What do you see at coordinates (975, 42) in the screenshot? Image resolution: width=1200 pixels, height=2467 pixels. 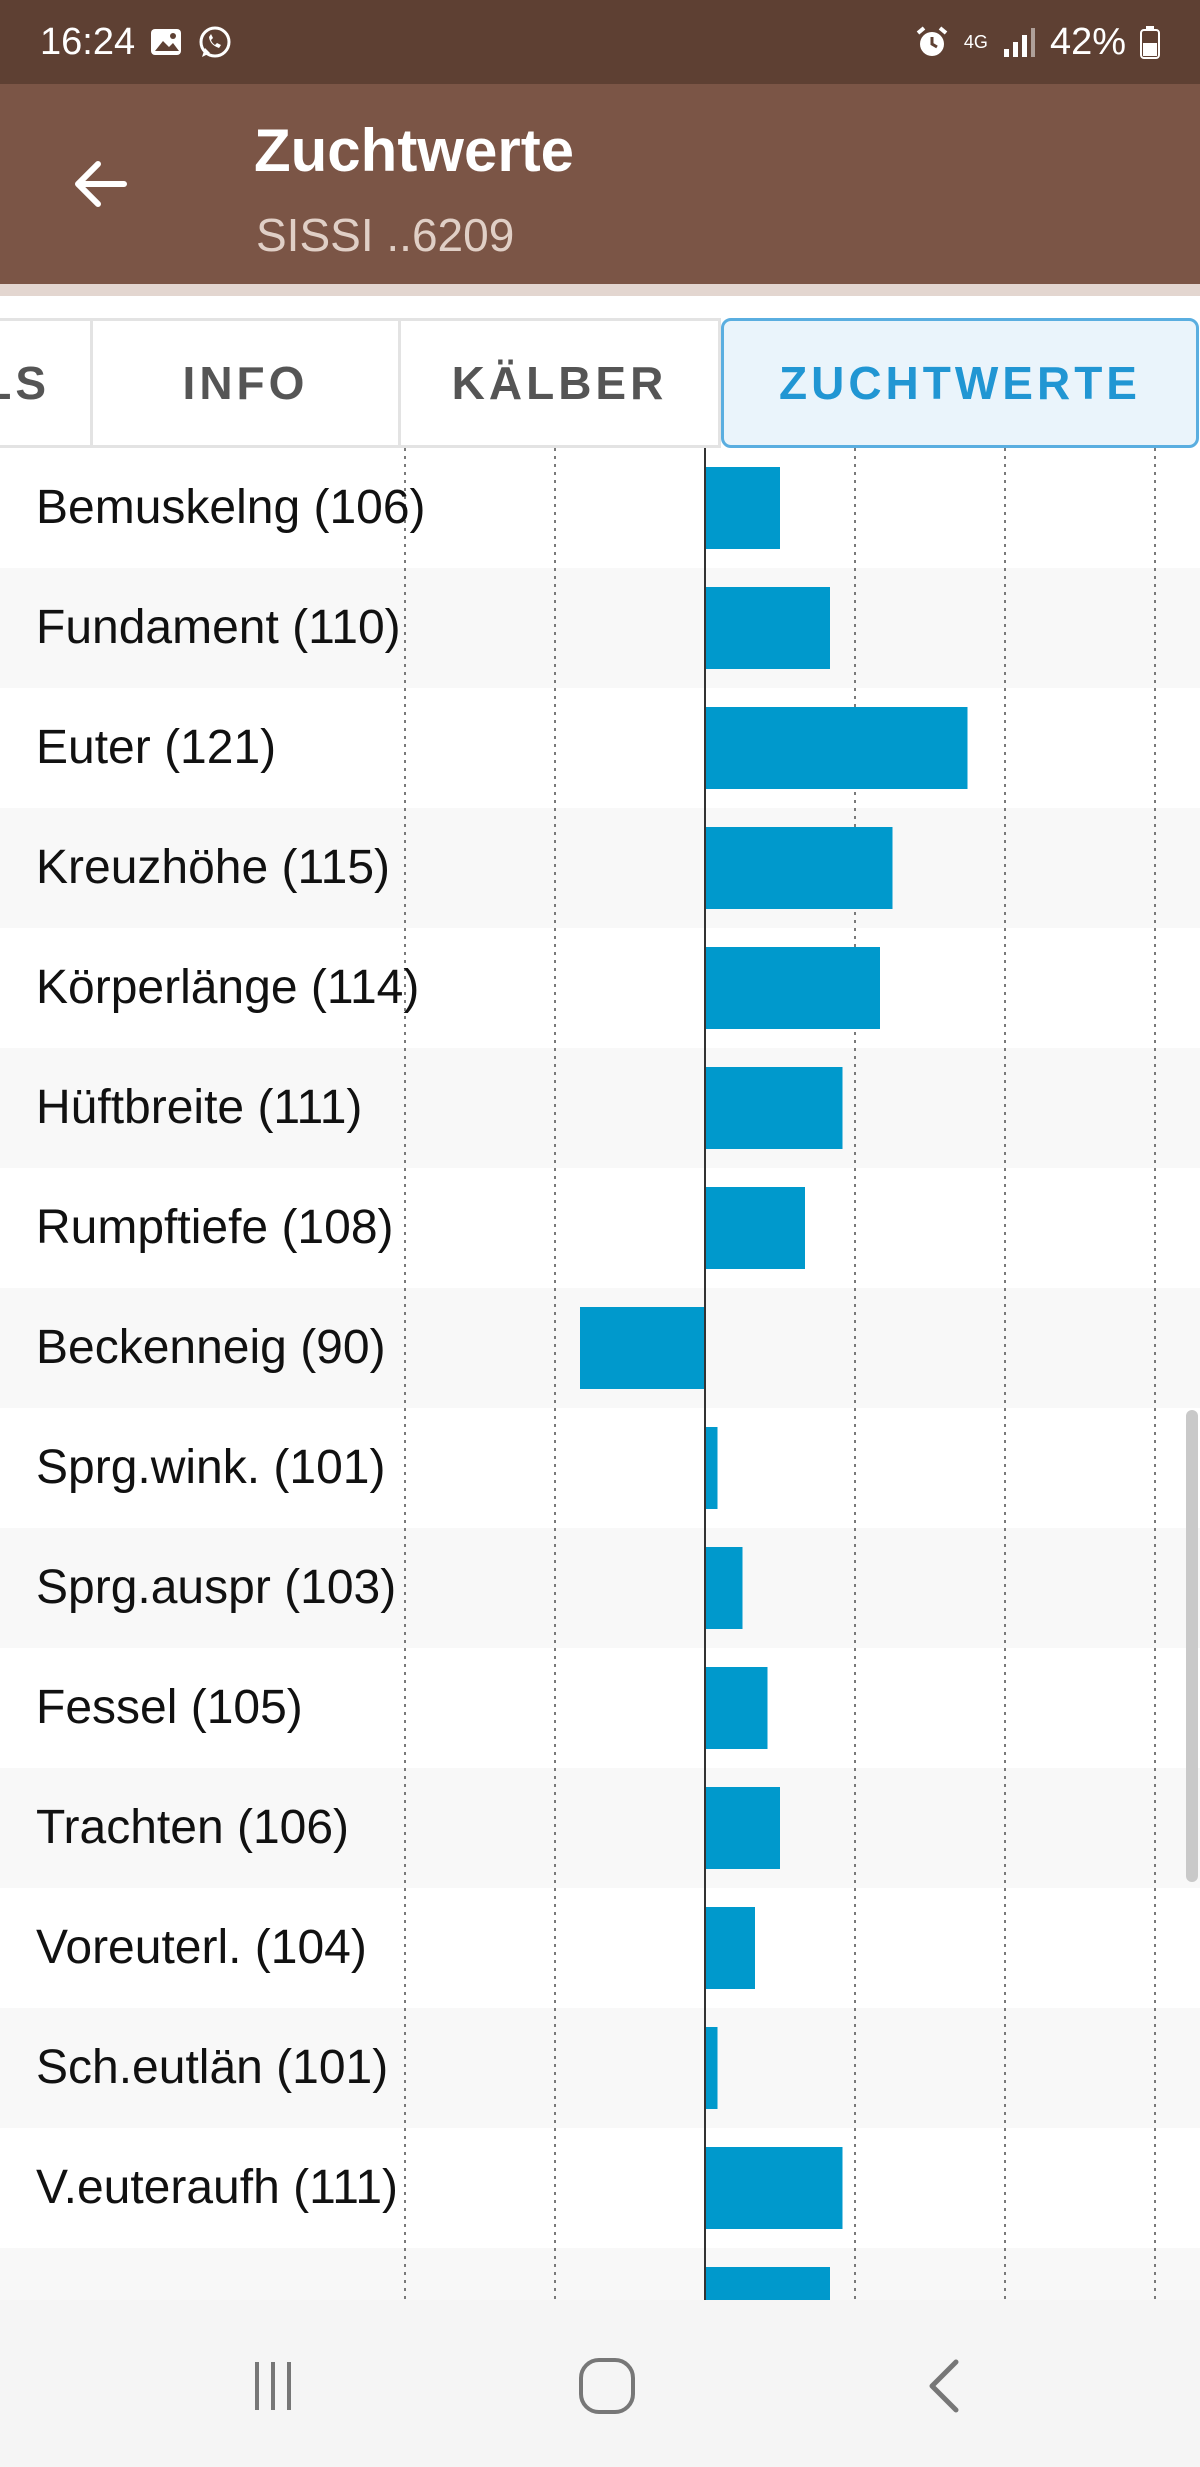 I see `network-type: 4G` at bounding box center [975, 42].